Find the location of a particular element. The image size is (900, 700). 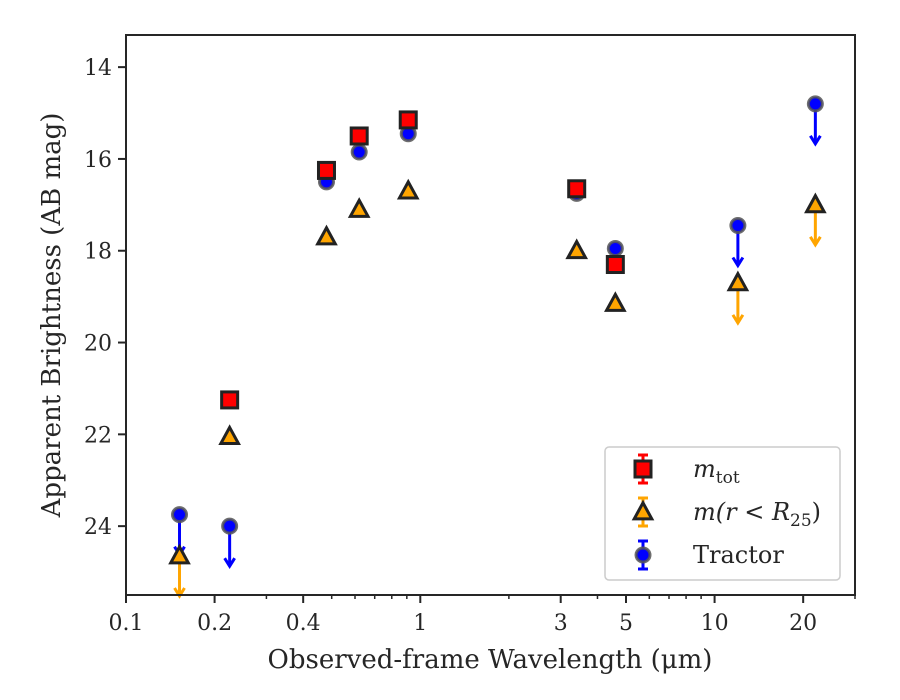

y-tick-label-2: 18 is located at coordinates (98, 252).